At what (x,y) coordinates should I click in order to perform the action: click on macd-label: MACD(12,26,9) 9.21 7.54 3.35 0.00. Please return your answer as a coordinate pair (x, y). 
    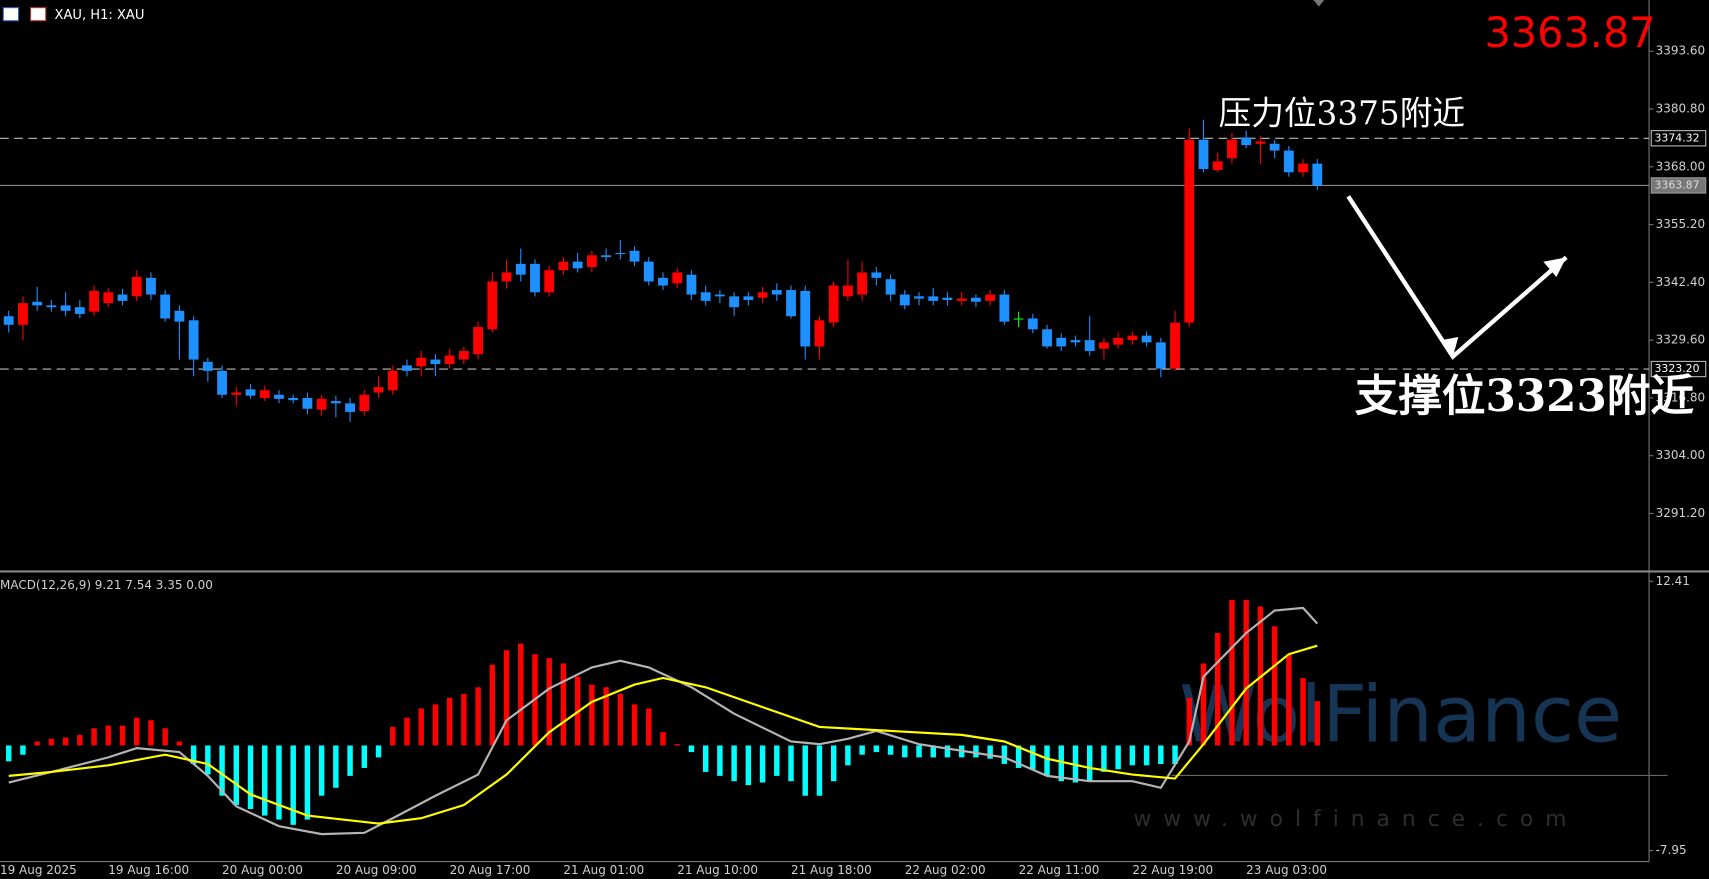
    Looking at the image, I should click on (106, 585).